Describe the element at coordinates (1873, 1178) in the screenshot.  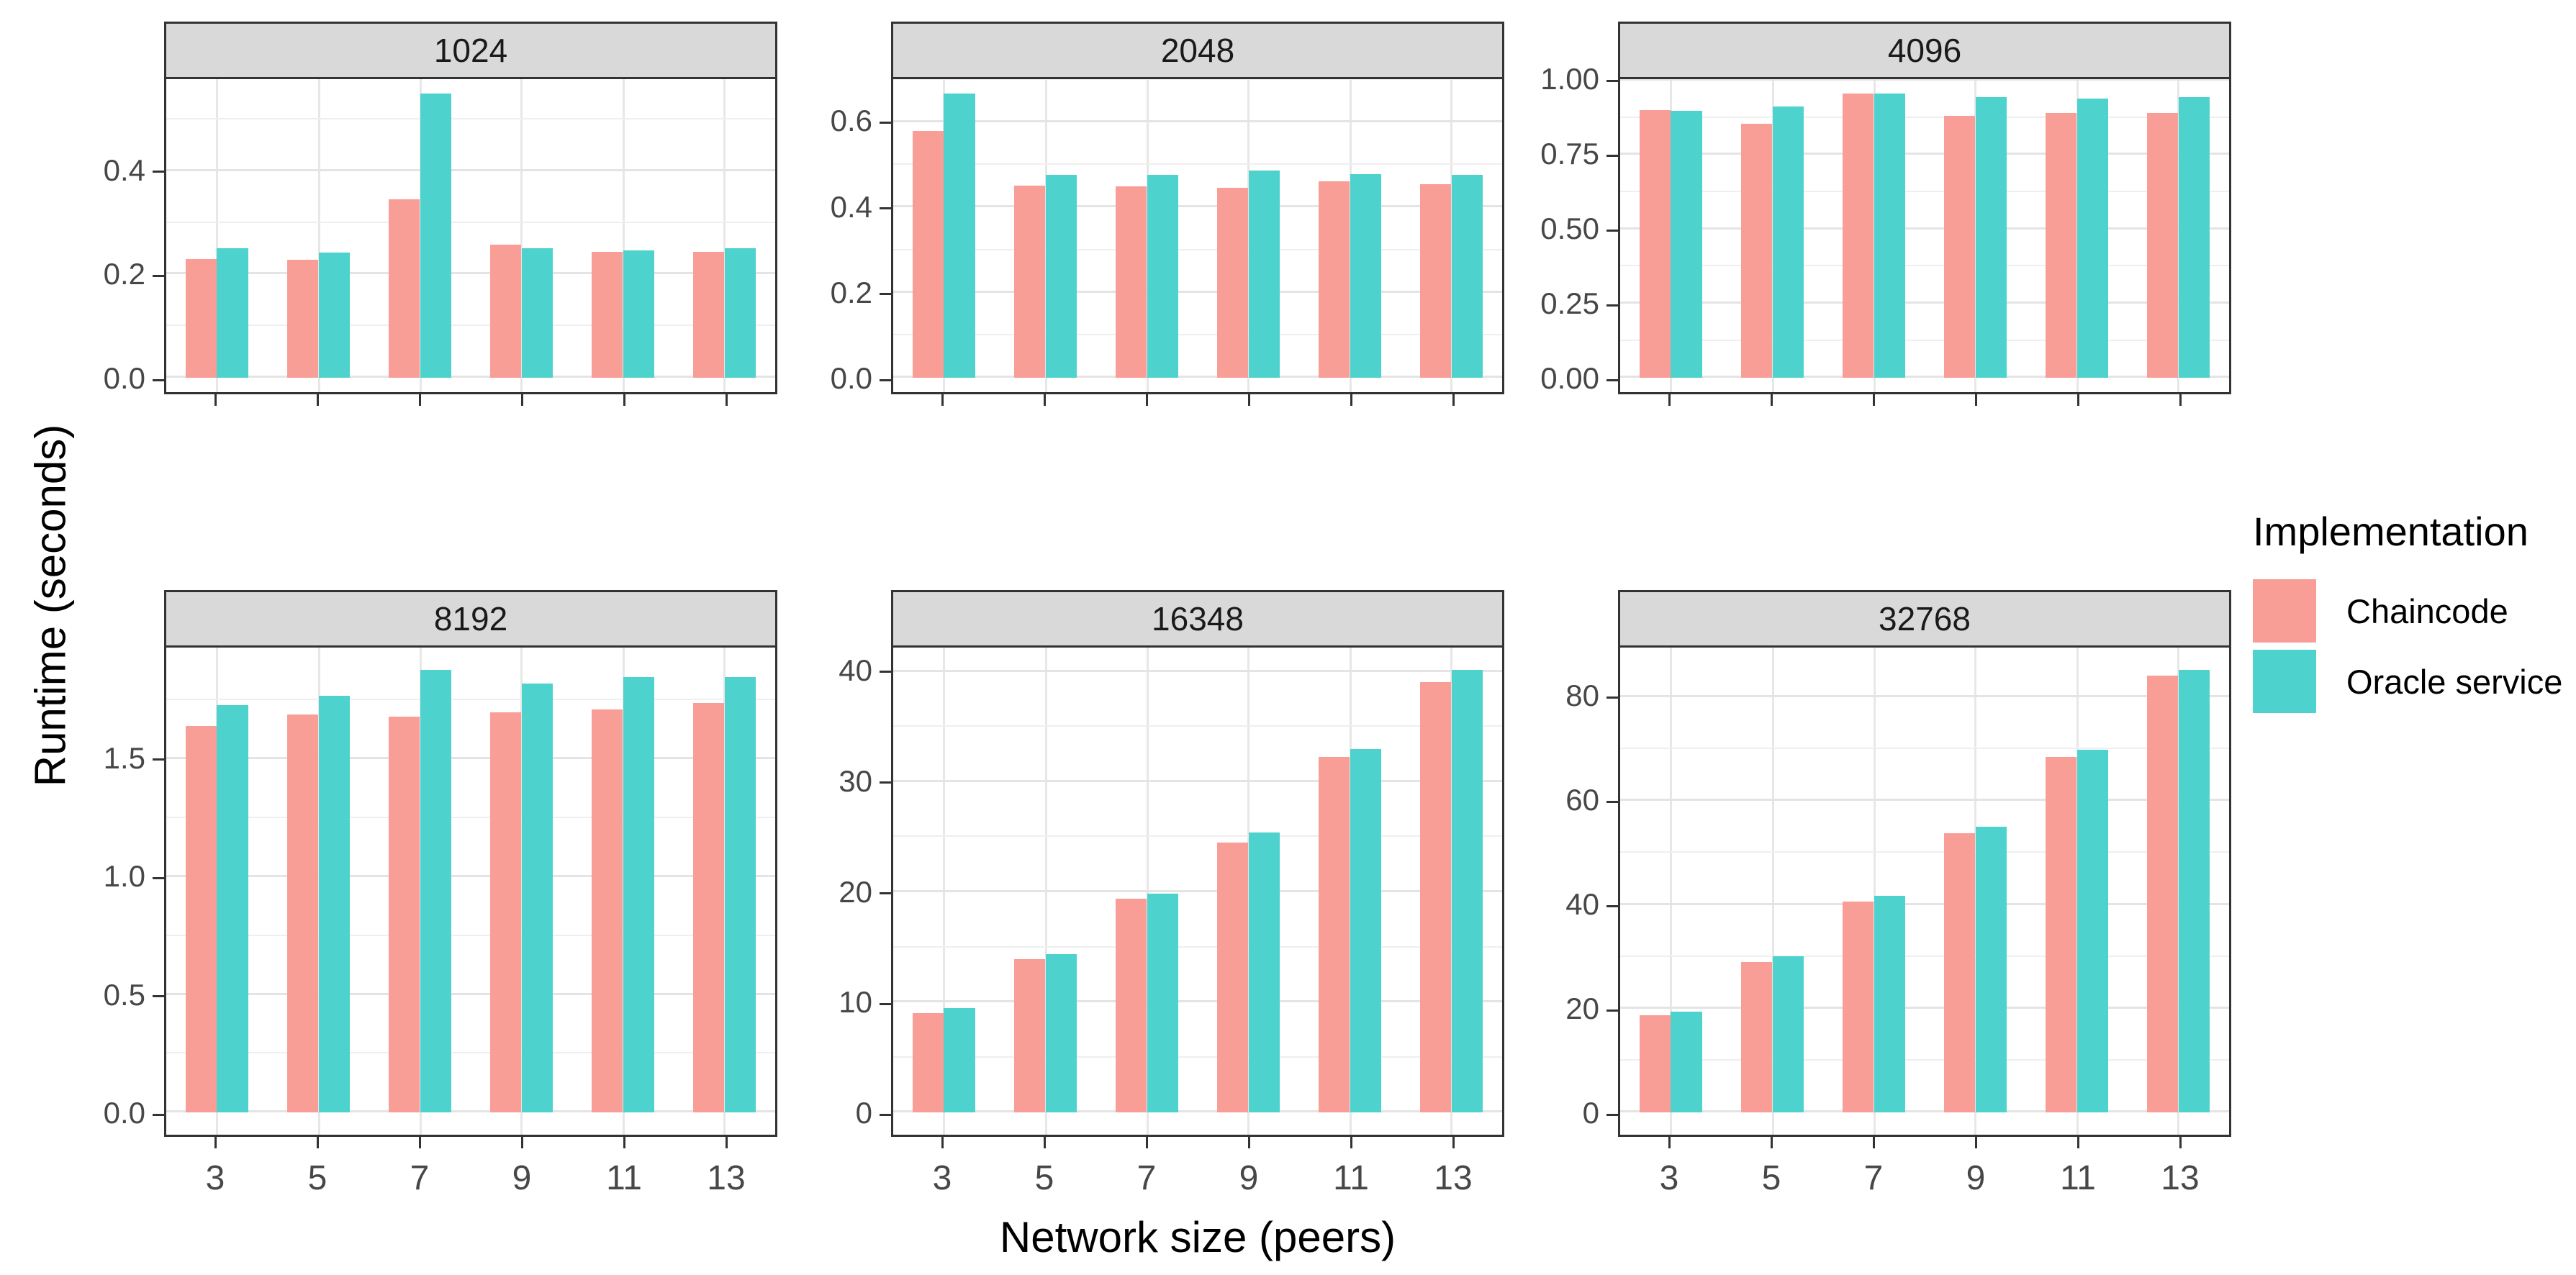
I see `x-tick-label: 7` at that location.